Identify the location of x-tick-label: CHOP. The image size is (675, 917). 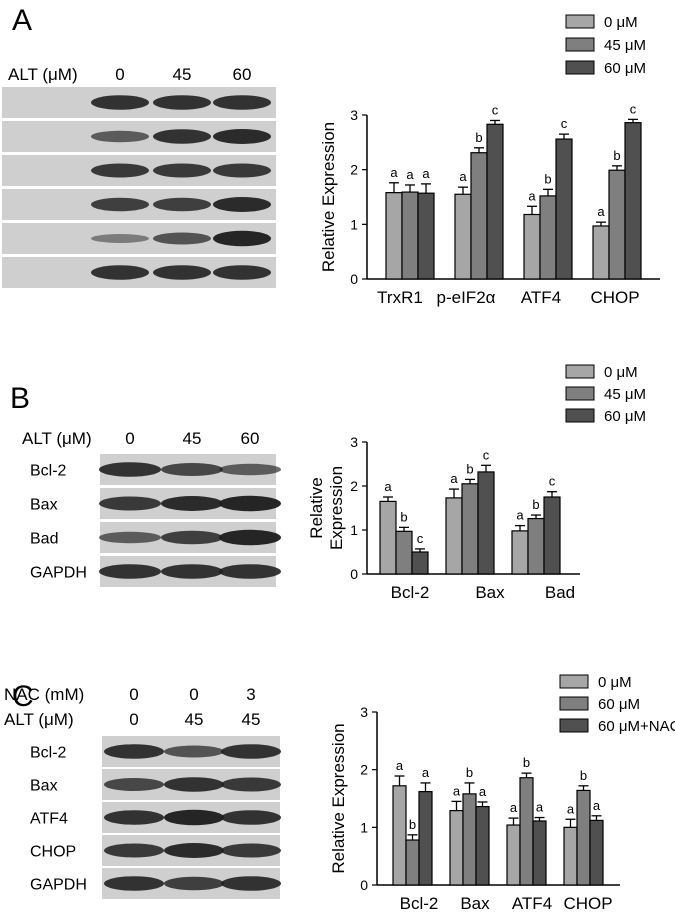
(614, 297).